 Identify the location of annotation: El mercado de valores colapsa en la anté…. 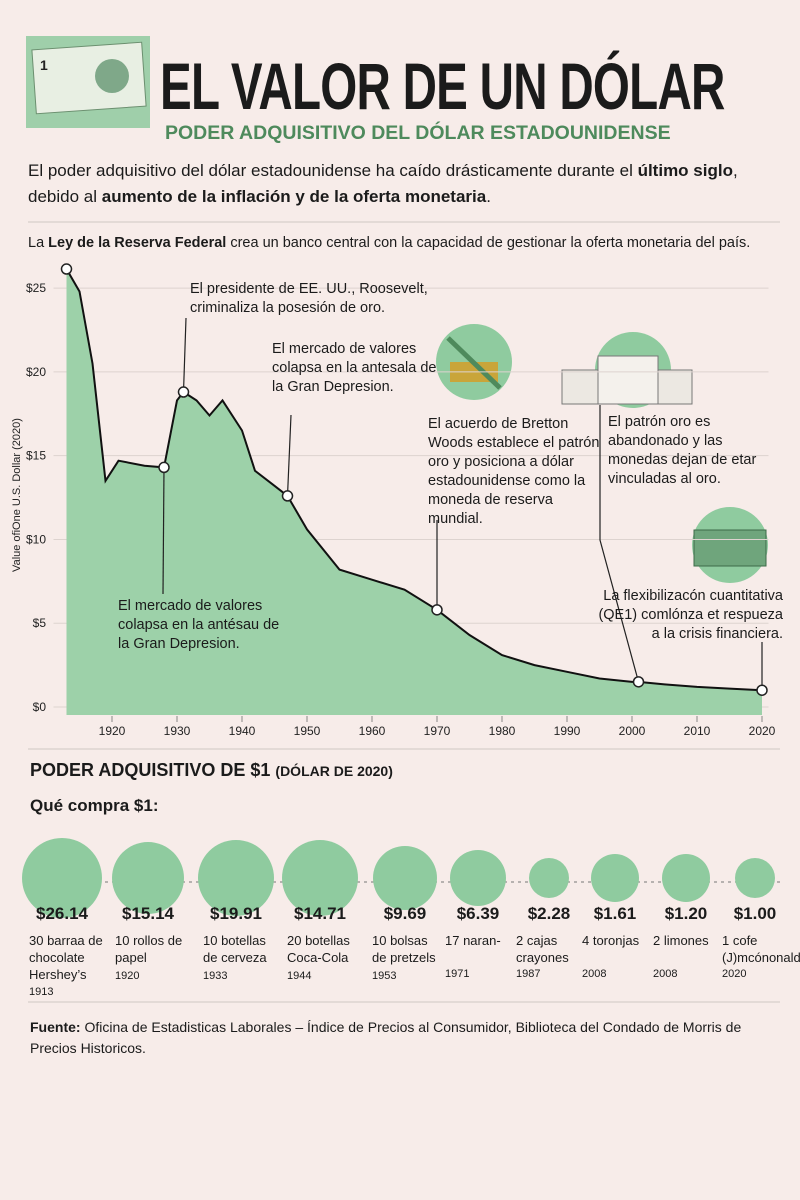
(203, 625).